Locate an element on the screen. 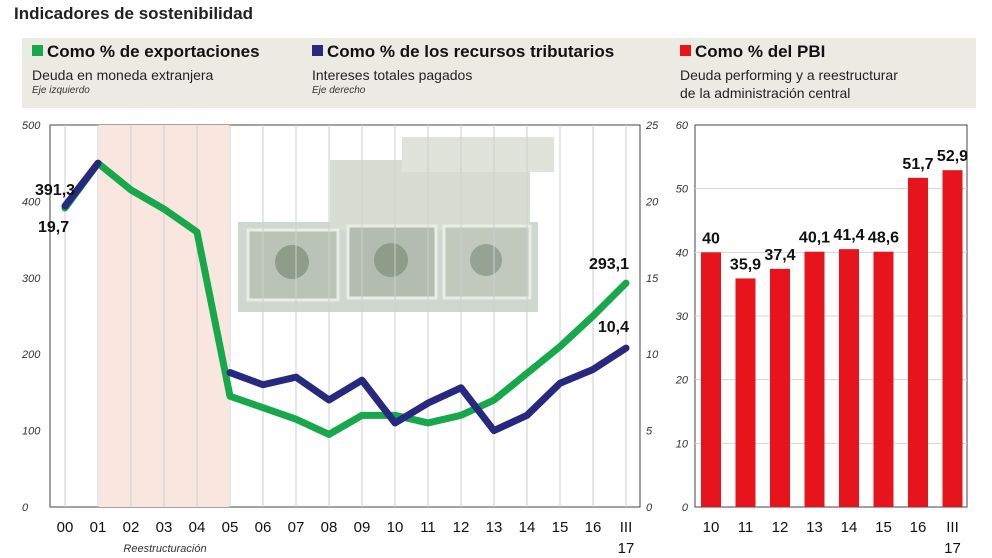 The image size is (992, 558). line-data-label: 391,3 is located at coordinates (55, 190).